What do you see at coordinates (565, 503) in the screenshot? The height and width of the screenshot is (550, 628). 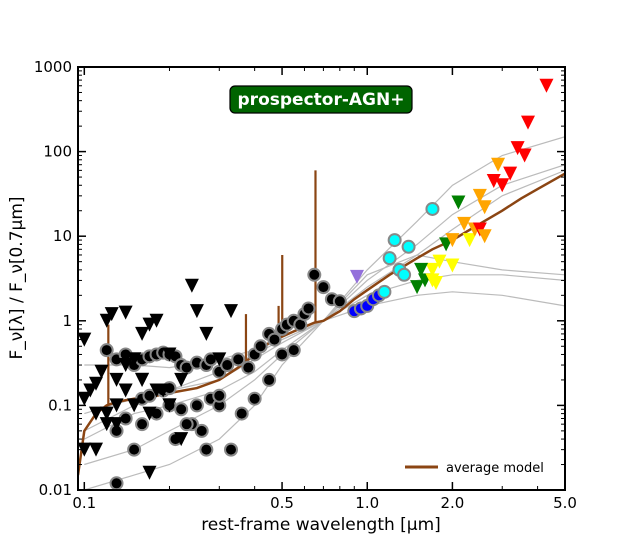 I see `x-tick-label: 5.0` at bounding box center [565, 503].